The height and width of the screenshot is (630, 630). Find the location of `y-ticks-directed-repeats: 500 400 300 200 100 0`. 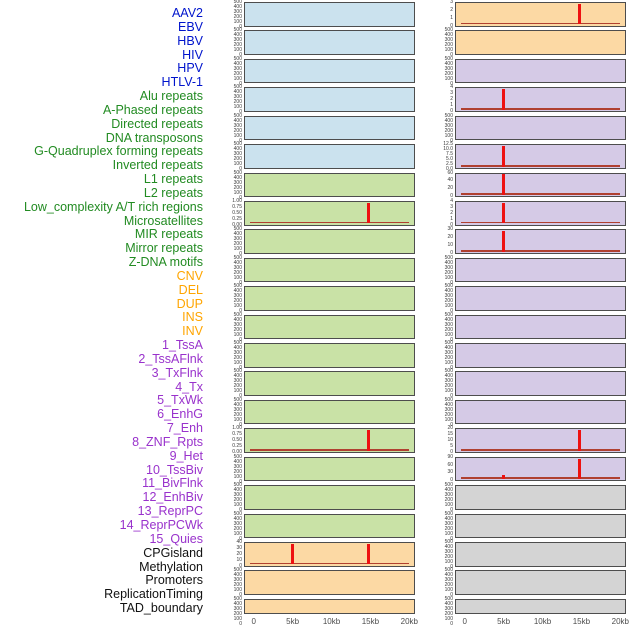

y-ticks-directed-repeats: 500 400 300 200 100 0 is located at coordinates (227, 242).